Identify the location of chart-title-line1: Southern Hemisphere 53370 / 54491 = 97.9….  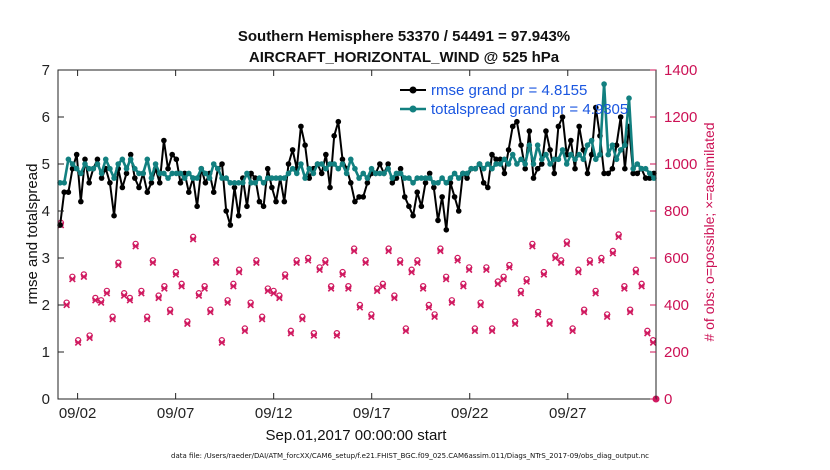
(404, 36).